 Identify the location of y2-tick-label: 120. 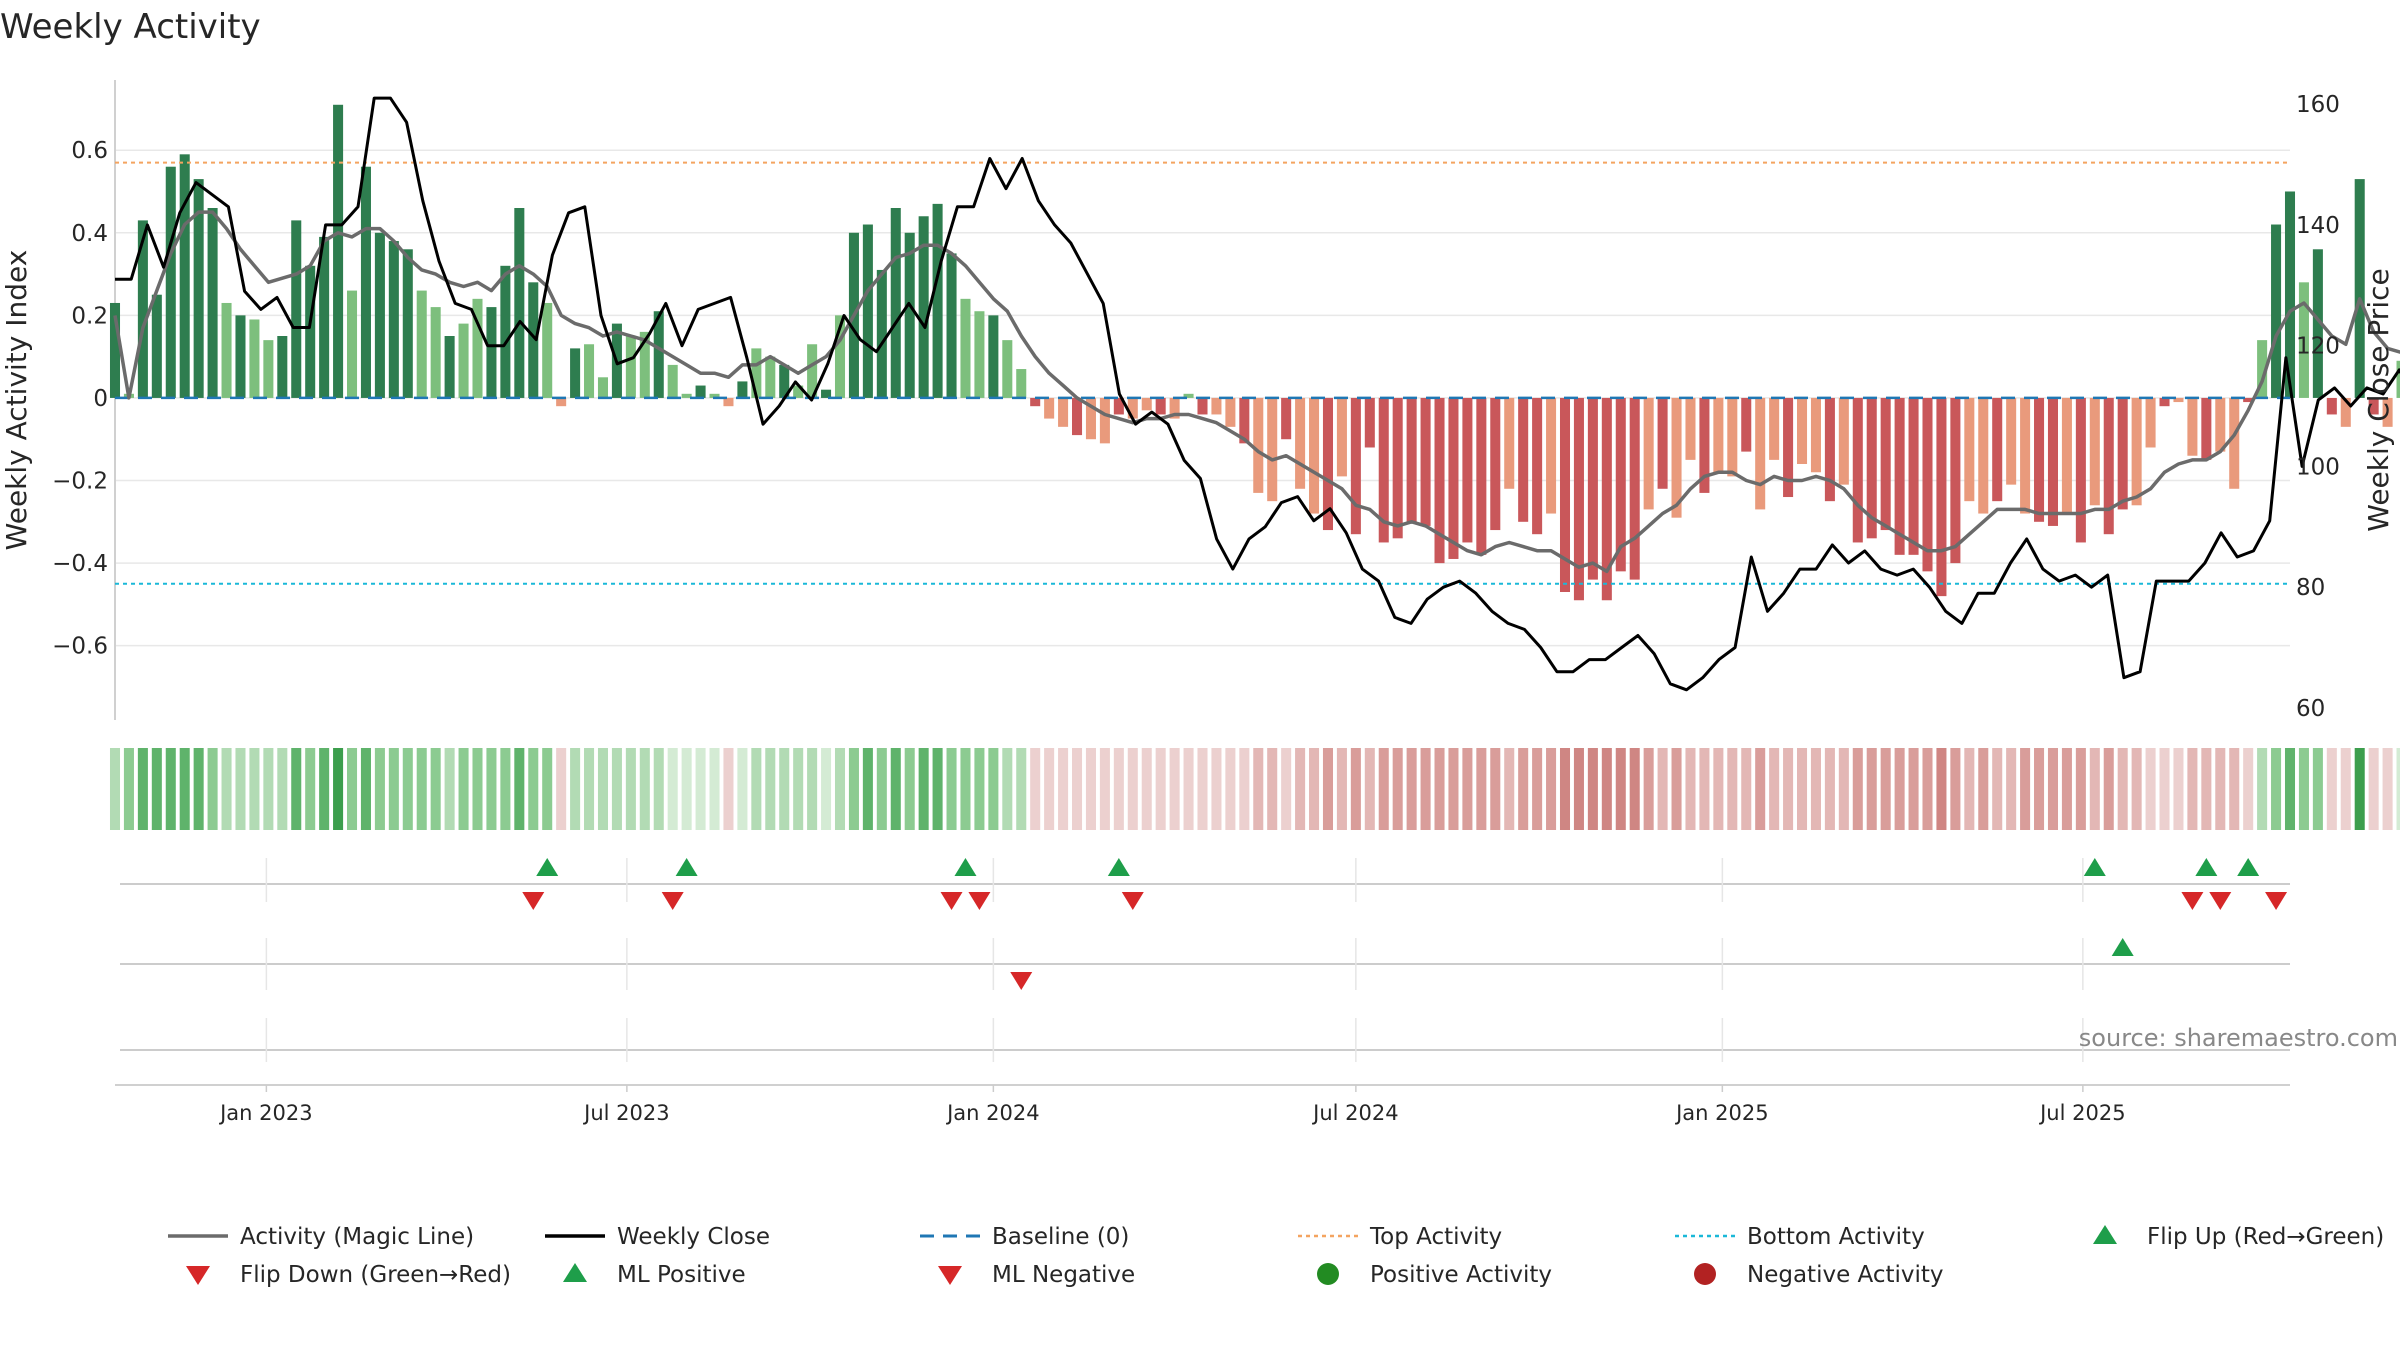
(2318, 347).